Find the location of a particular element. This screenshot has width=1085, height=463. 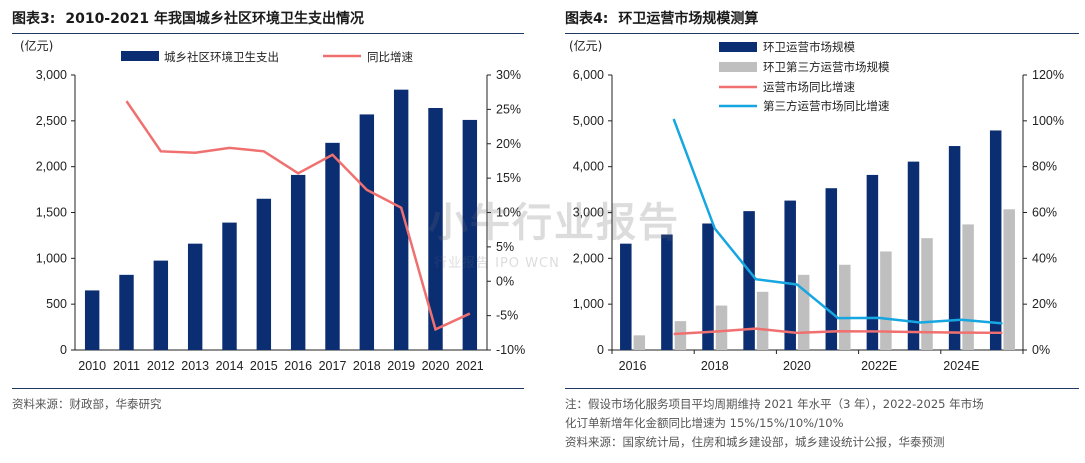

legend-label-yoy: 同比增速 is located at coordinates (390, 57).